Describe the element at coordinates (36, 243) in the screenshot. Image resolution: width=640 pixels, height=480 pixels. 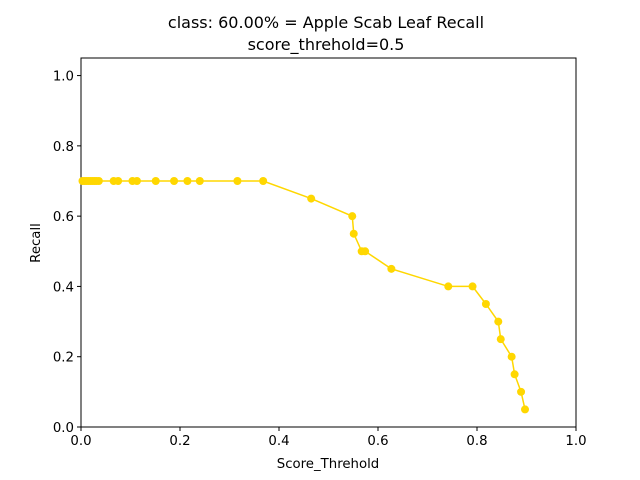
I see `y-axis-label: Recall` at that location.